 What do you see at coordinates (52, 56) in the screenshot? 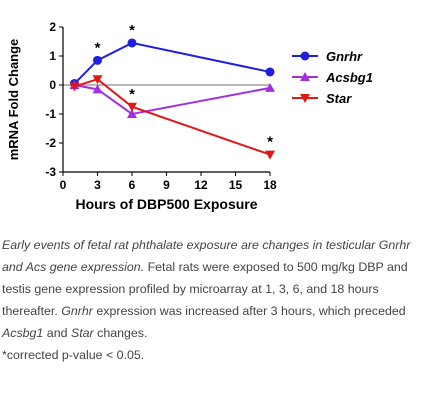
I see `y-tick-label: 1` at bounding box center [52, 56].